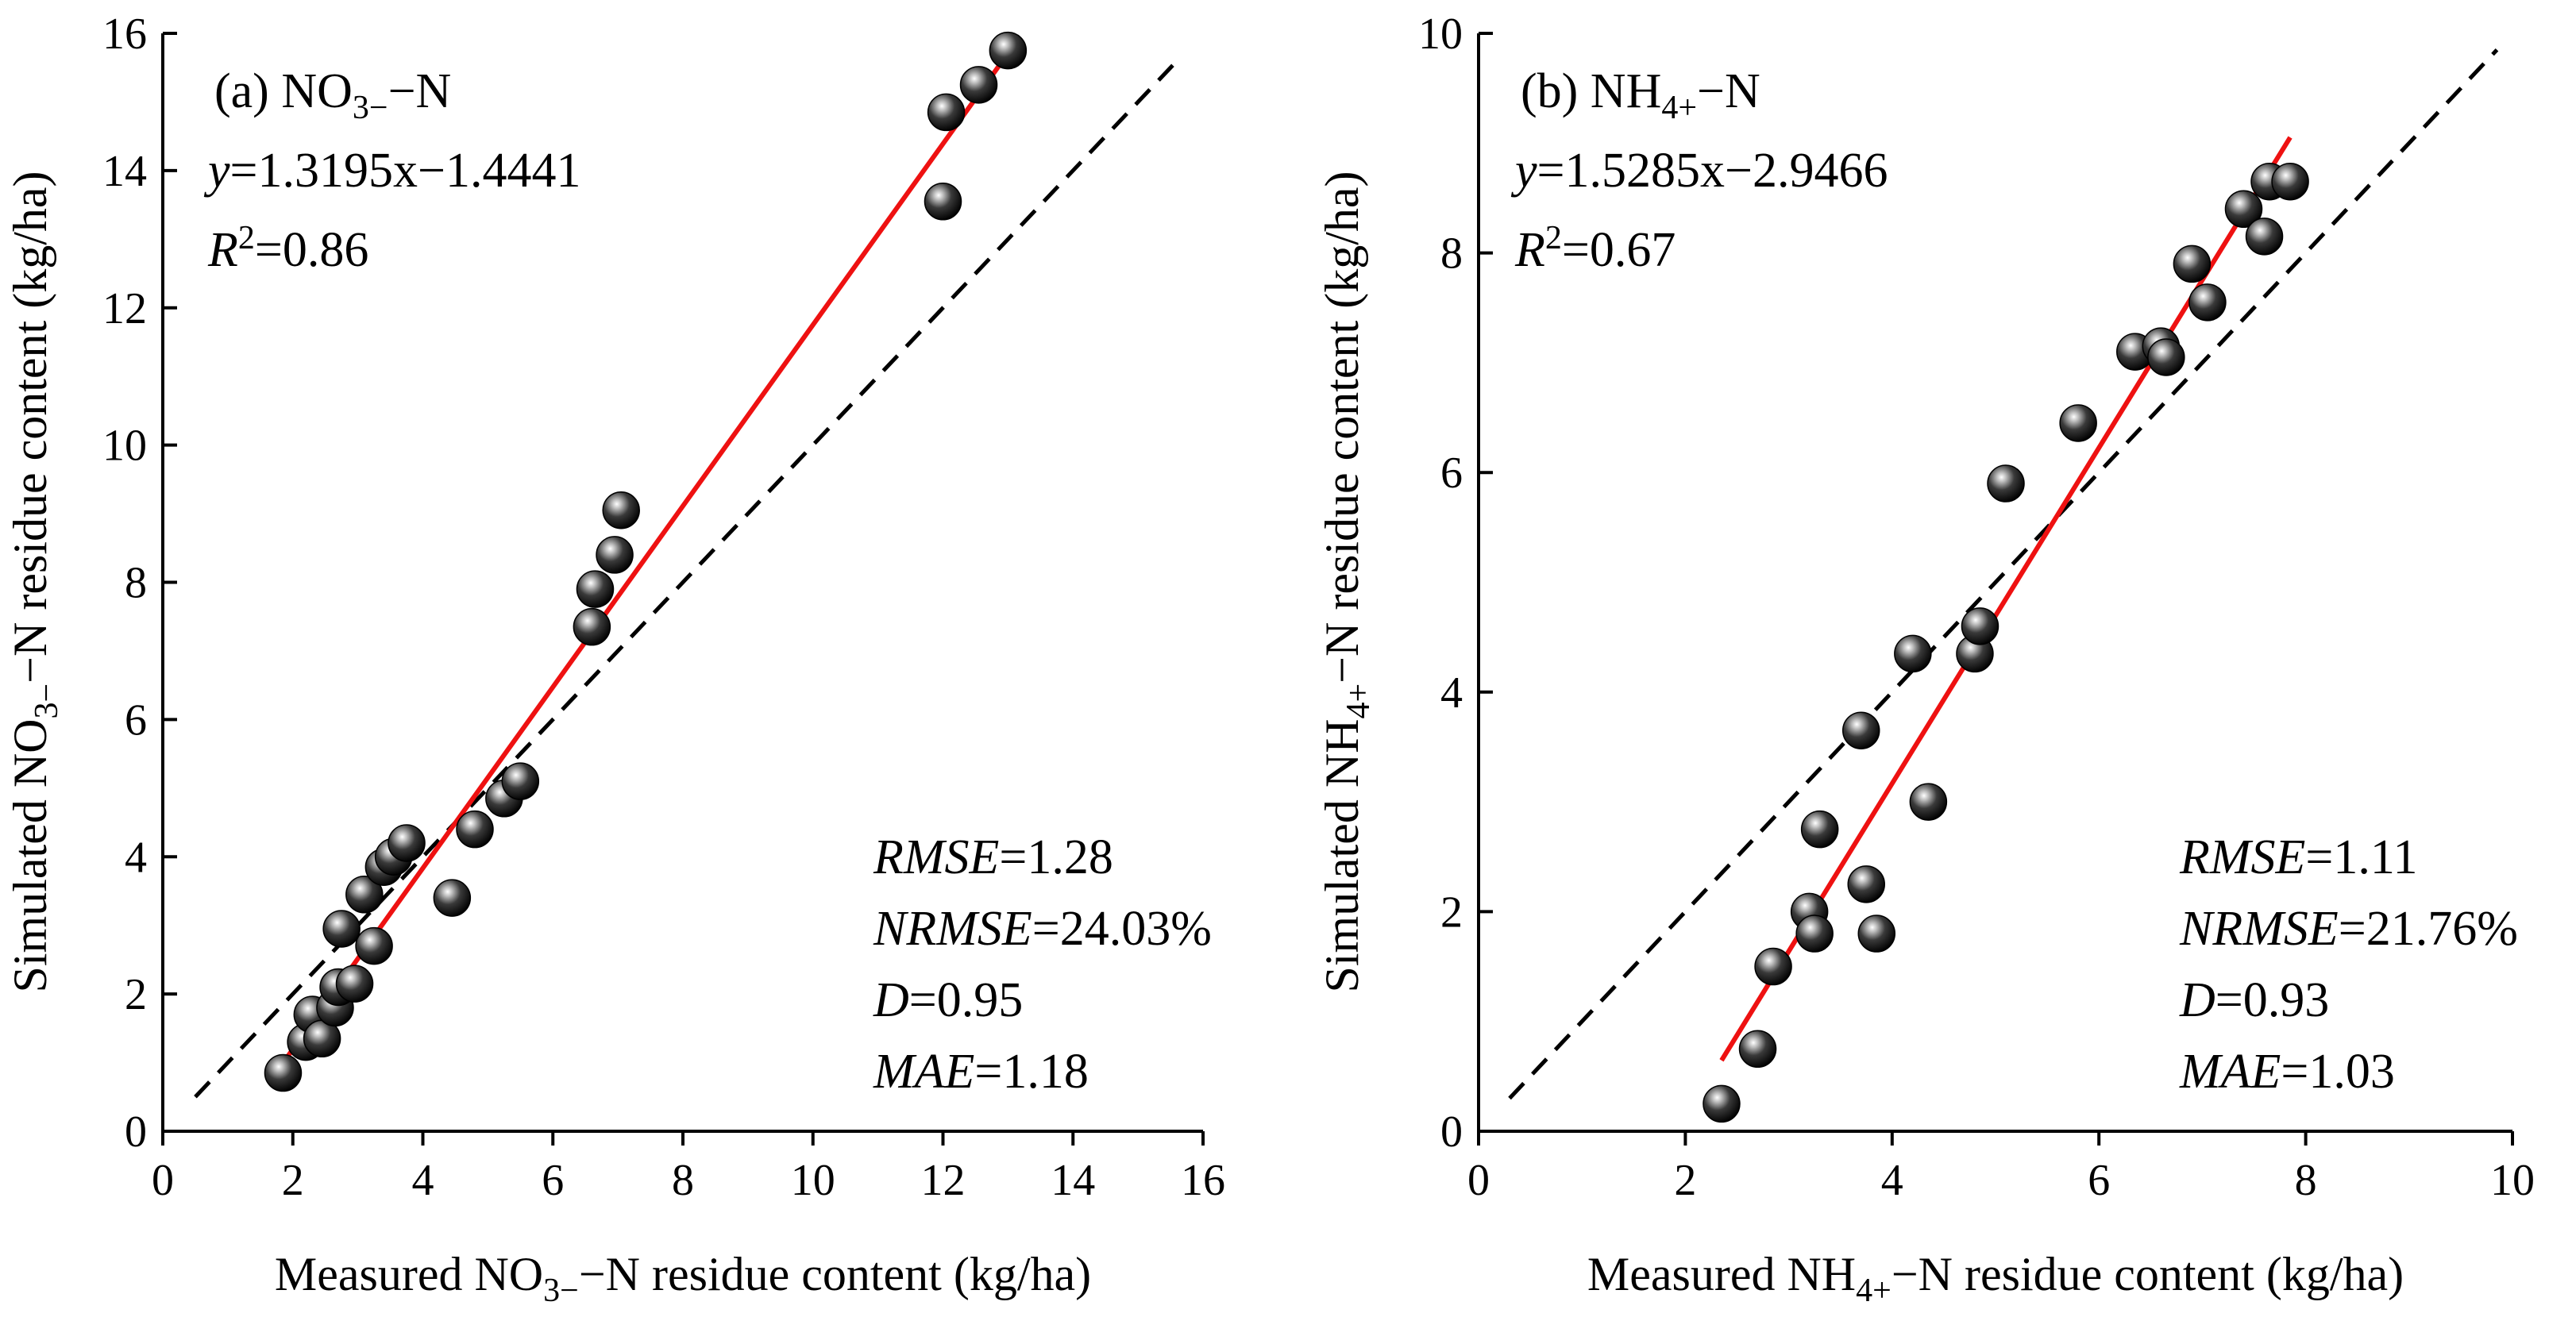 The width and height of the screenshot is (2576, 1317). What do you see at coordinates (2254, 1000) in the screenshot?
I see `panel-b-stat-d: D=0.93` at bounding box center [2254, 1000].